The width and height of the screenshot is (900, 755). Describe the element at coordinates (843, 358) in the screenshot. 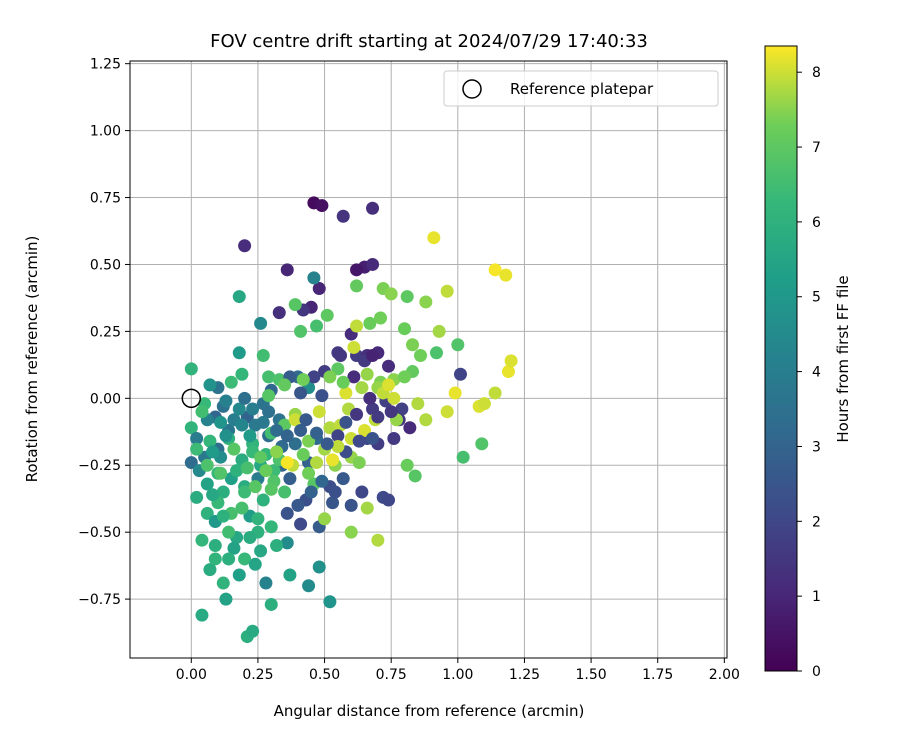

I see `colorbar-label: Hours from first FF file` at that location.